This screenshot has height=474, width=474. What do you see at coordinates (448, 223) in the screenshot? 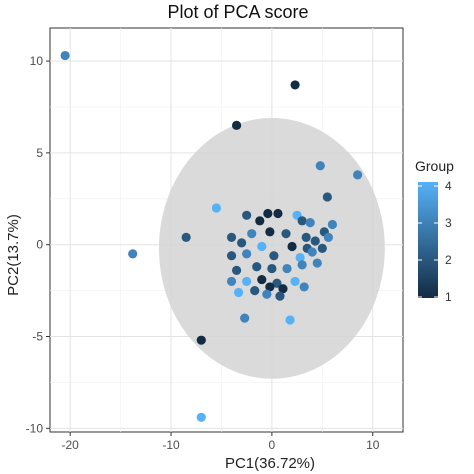
I see `legend-tick-label: 3` at bounding box center [448, 223].